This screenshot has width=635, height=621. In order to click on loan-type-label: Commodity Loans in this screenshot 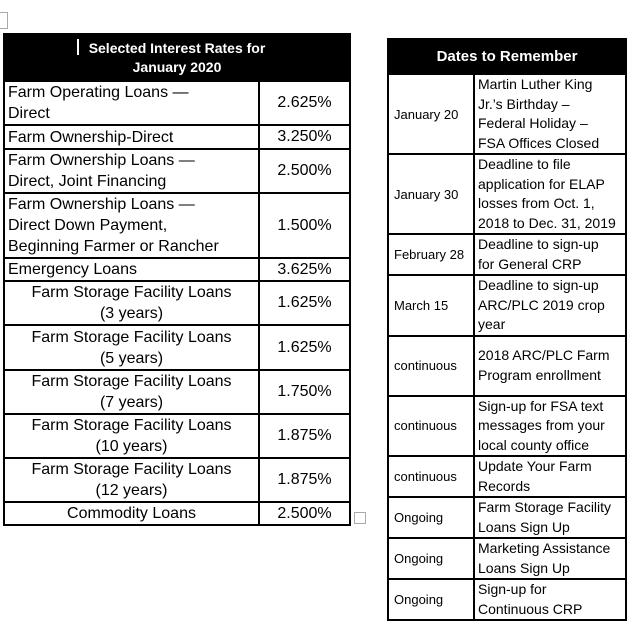, I will do `click(131, 513)`.